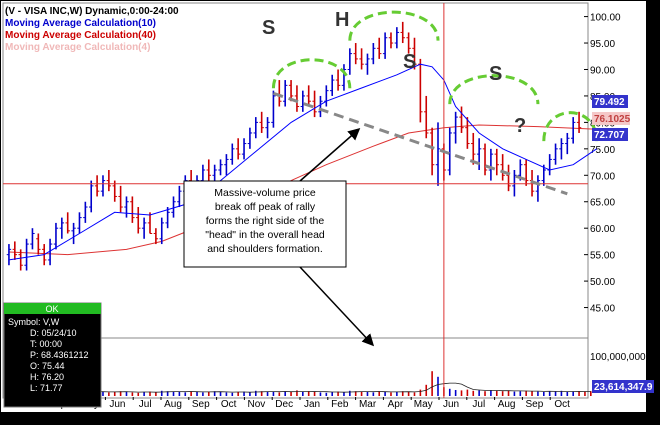 Image resolution: width=660 pixels, height=430 pixels. I want to click on month-label: Dec, so click(284, 404).